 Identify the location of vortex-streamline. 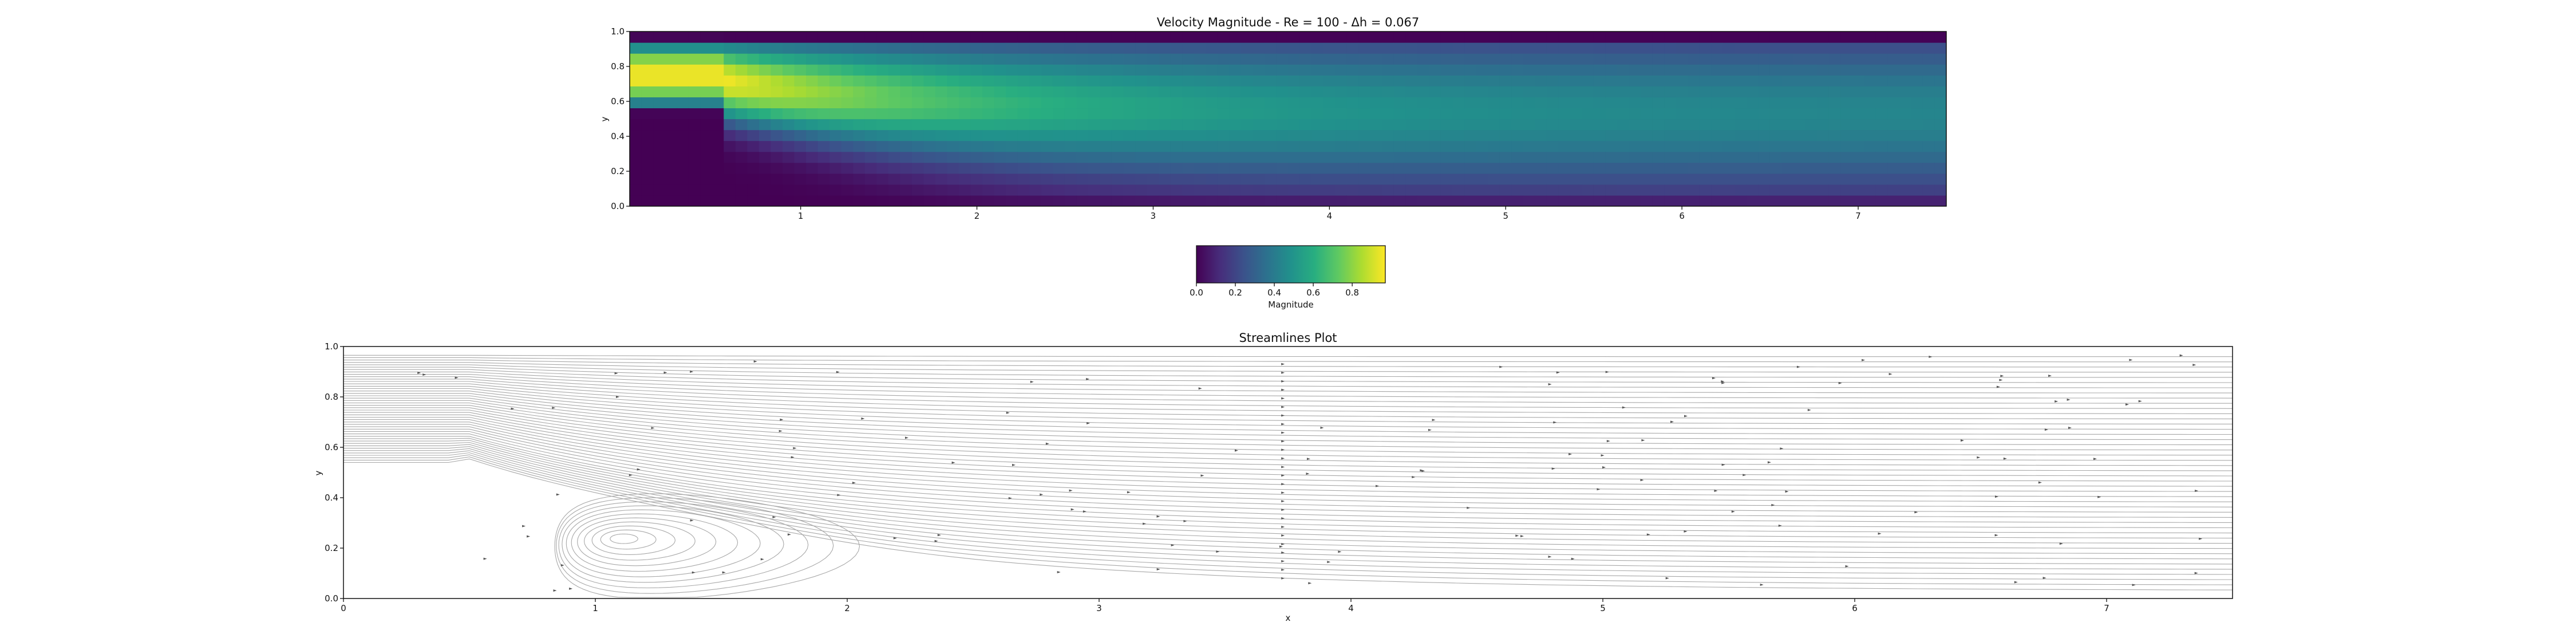
(647, 541).